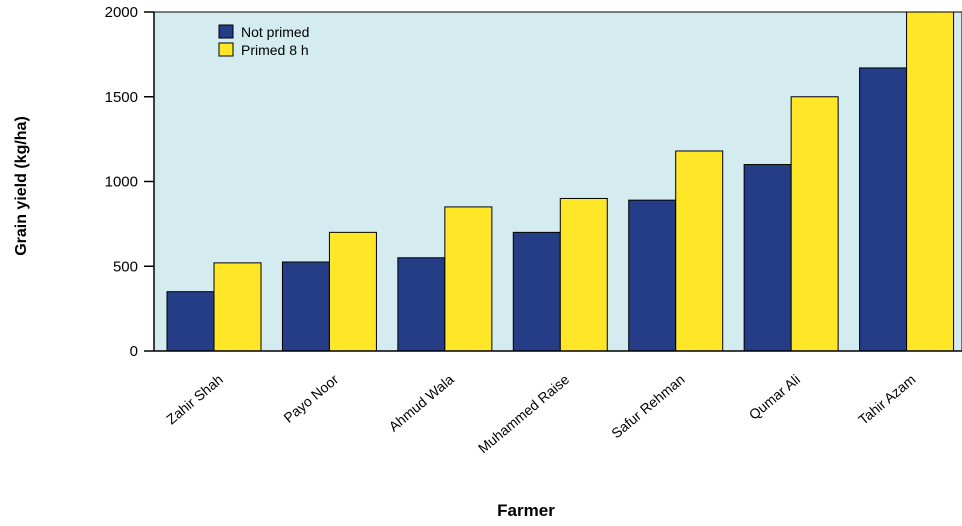 The height and width of the screenshot is (526, 962). I want to click on bar-not-primed-zahir-shah, so click(190, 321).